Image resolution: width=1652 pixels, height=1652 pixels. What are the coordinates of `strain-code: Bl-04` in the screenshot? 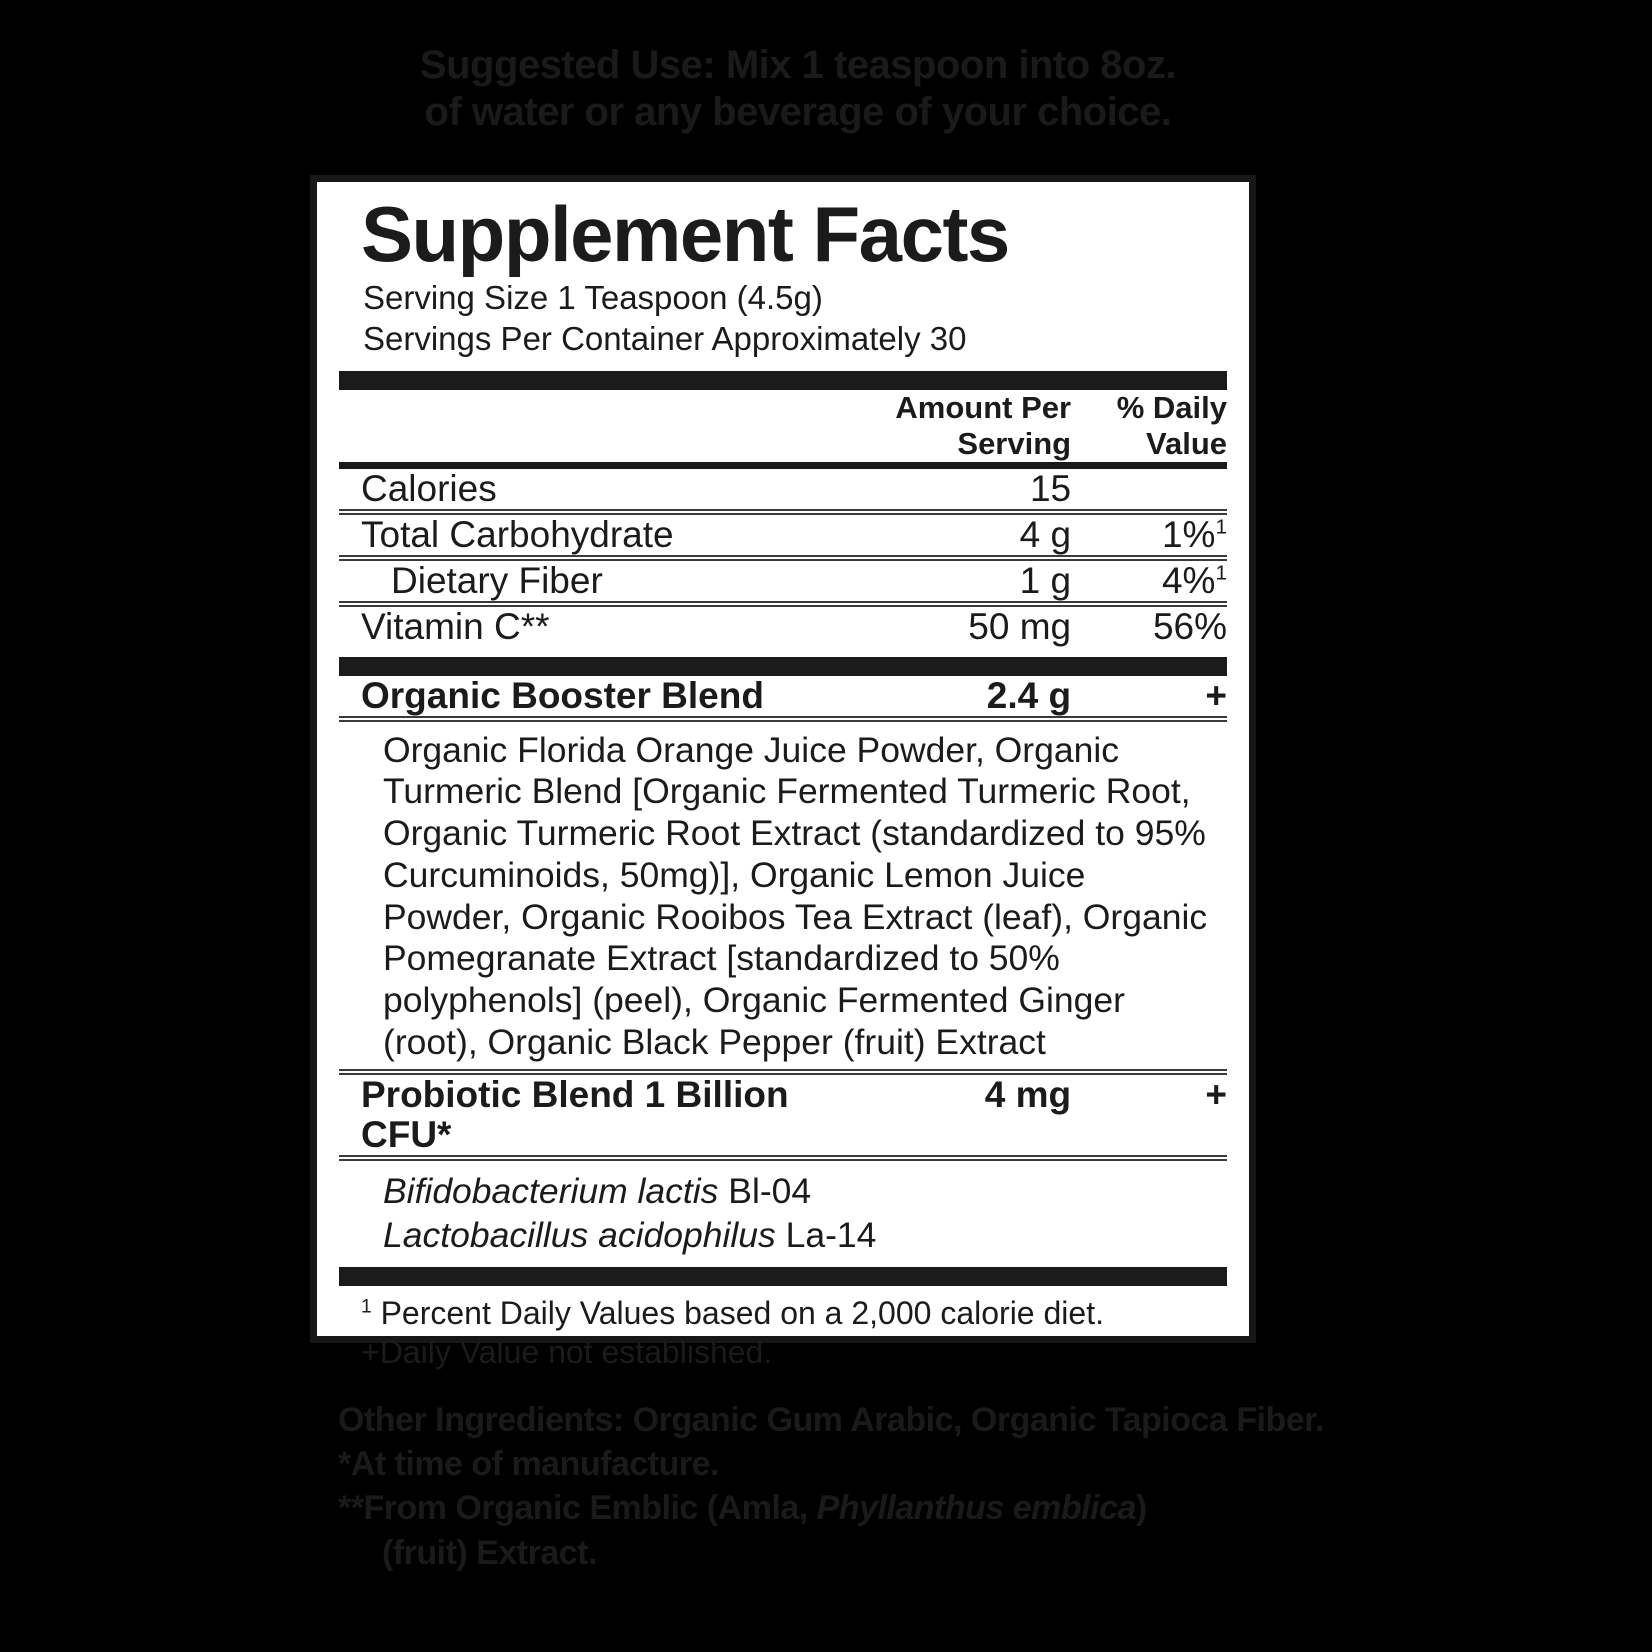 It's located at (765, 1191).